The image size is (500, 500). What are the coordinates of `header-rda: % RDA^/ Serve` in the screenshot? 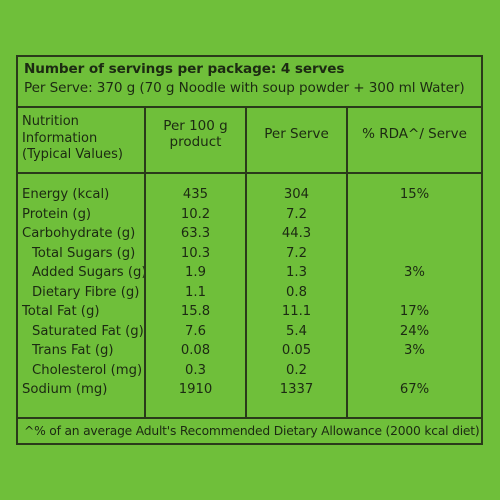 It's located at (413, 140).